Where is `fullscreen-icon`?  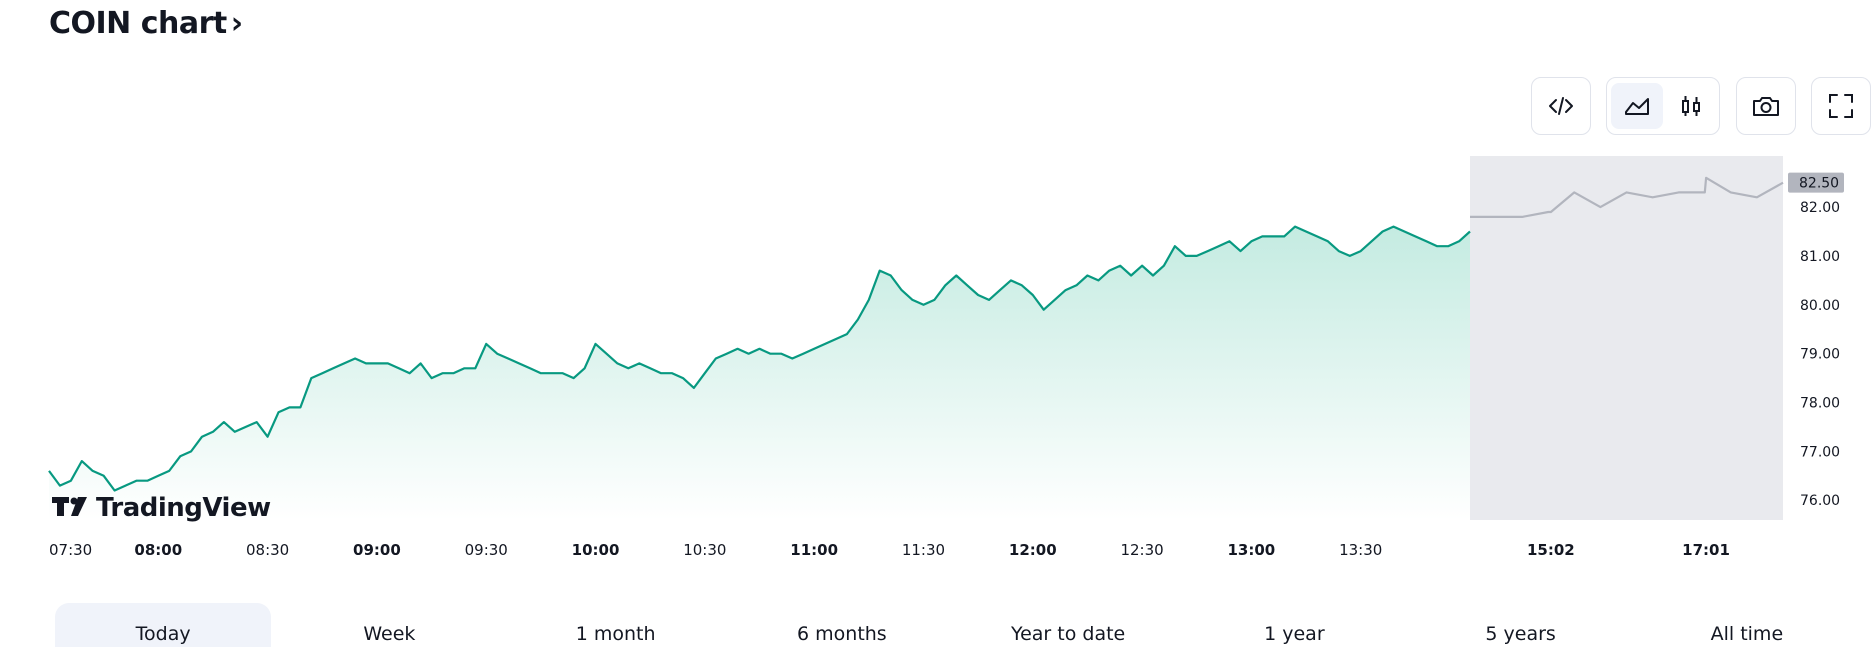
fullscreen-icon is located at coordinates (1841, 106).